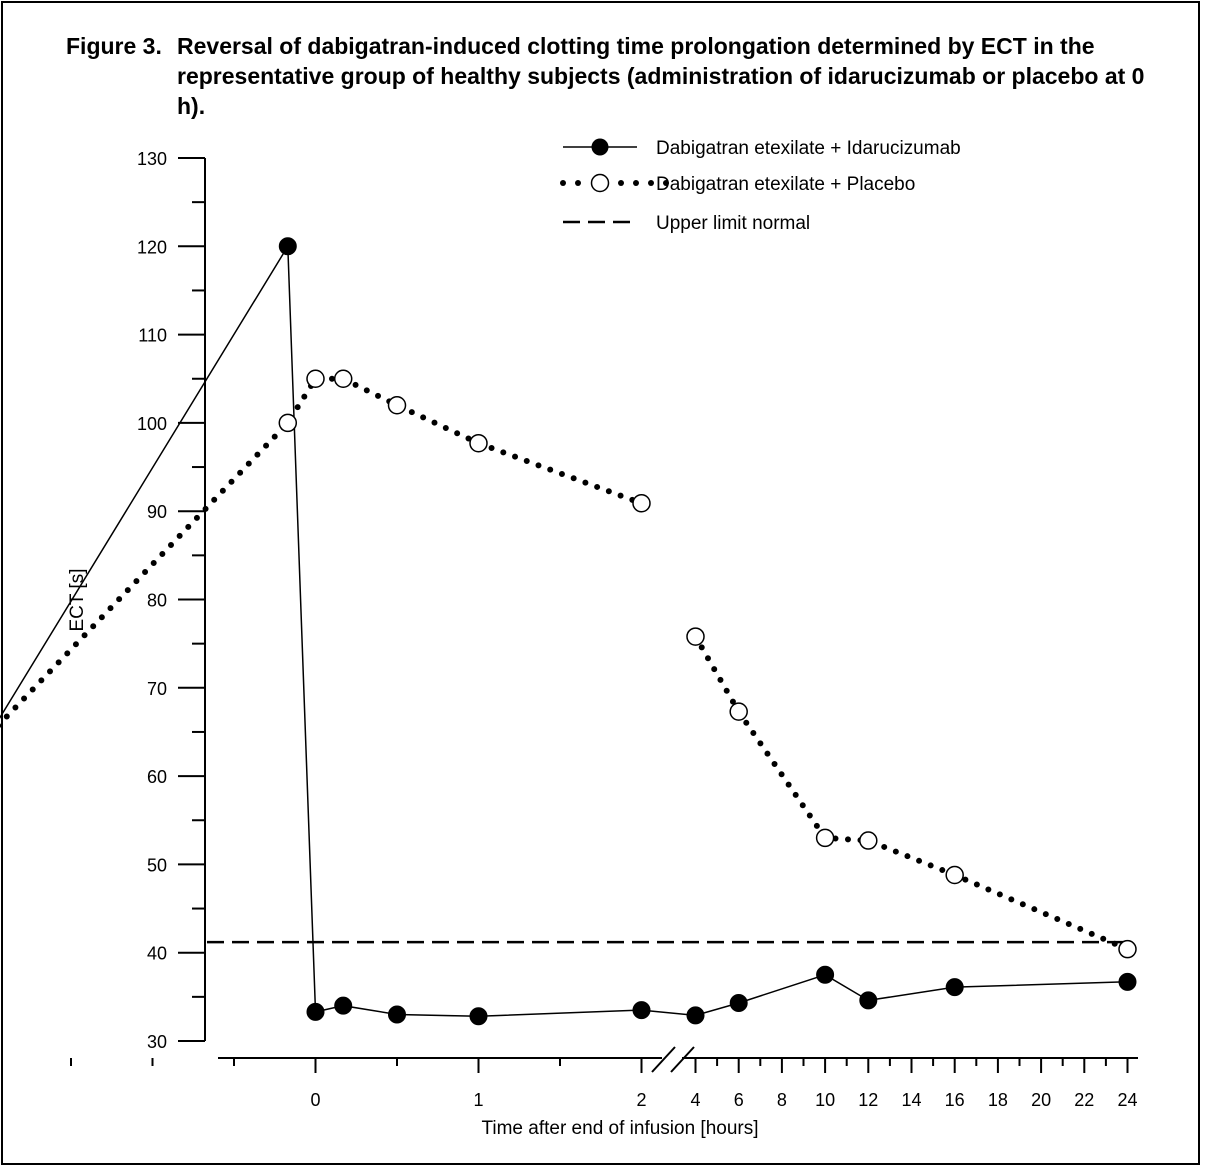  I want to click on legend-idarucizumab-label: Dabigatran etexilate + Idarucizumab, so click(808, 148).